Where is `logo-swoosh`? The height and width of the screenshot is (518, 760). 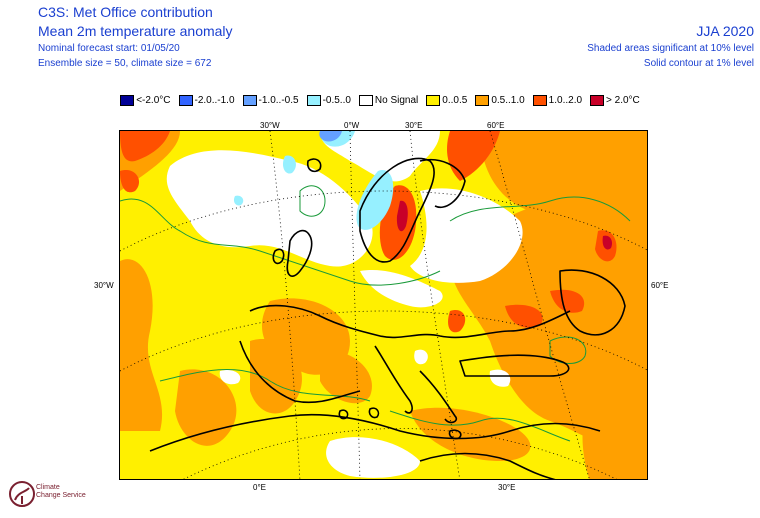 logo-swoosh is located at coordinates (22, 494).